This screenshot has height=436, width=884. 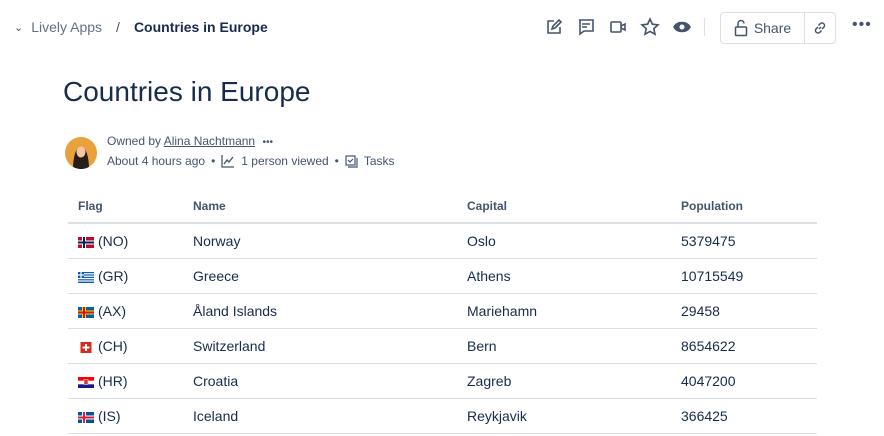 I want to click on table-header-row: Flag Name Capital Population, so click(x=442, y=207).